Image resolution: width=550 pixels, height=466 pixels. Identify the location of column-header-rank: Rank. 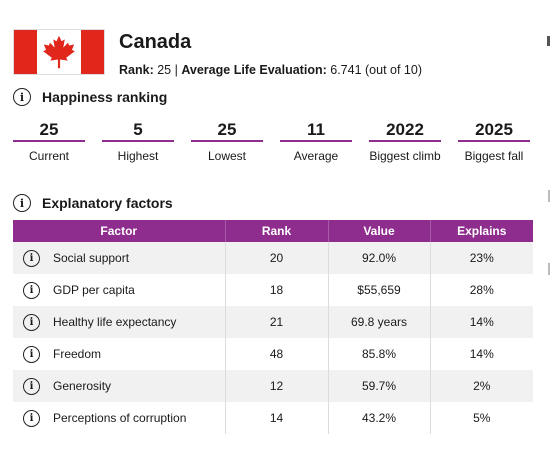
(276, 231).